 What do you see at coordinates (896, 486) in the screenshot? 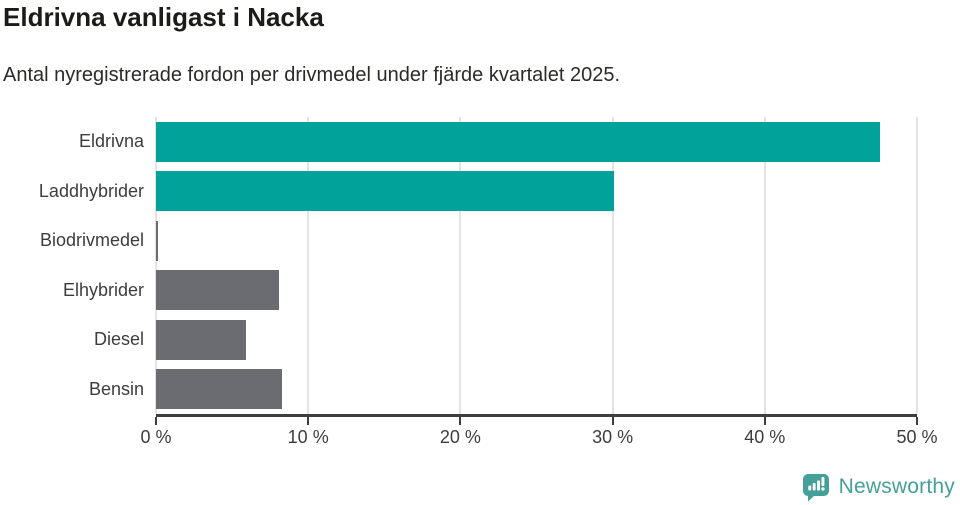
I see `brand-name: Newsworthy` at bounding box center [896, 486].